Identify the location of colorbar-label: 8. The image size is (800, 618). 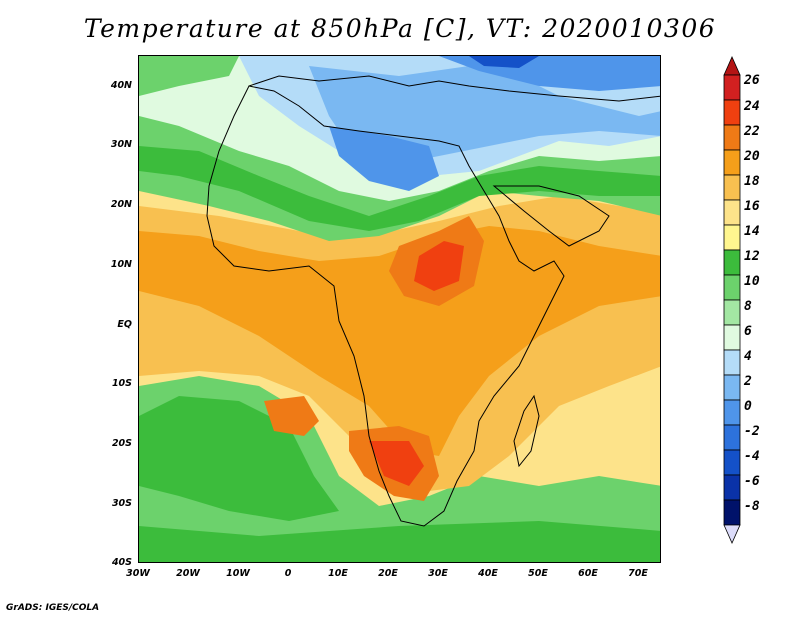
(748, 306).